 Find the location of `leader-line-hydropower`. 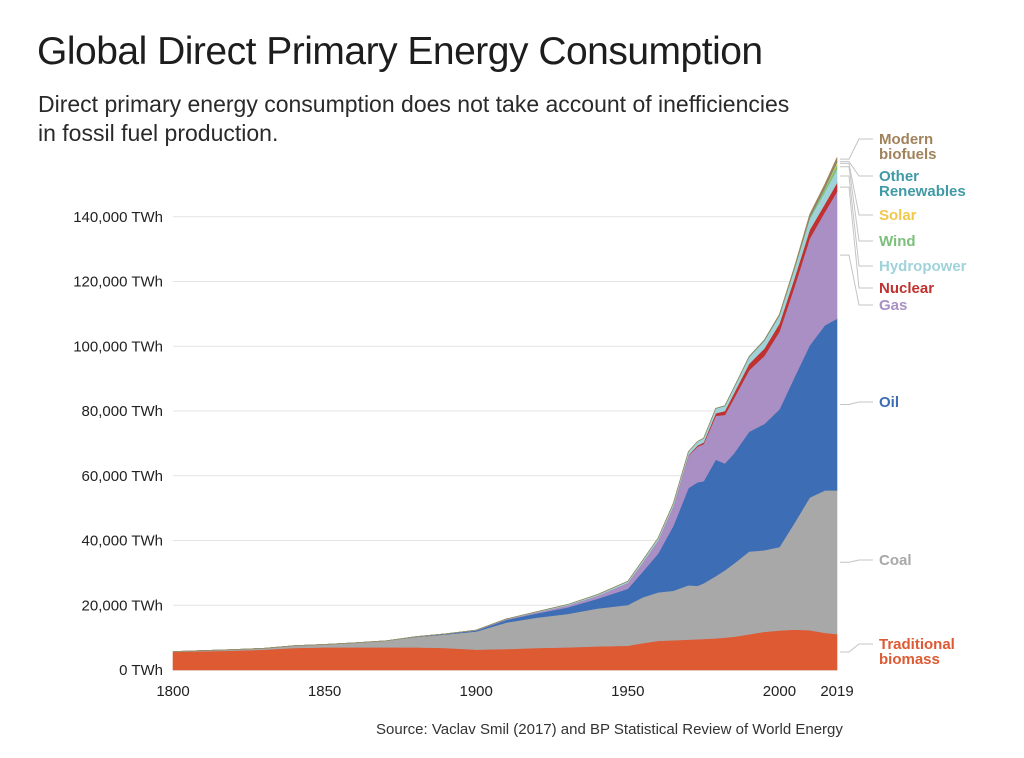

leader-line-hydropower is located at coordinates (856, 221).